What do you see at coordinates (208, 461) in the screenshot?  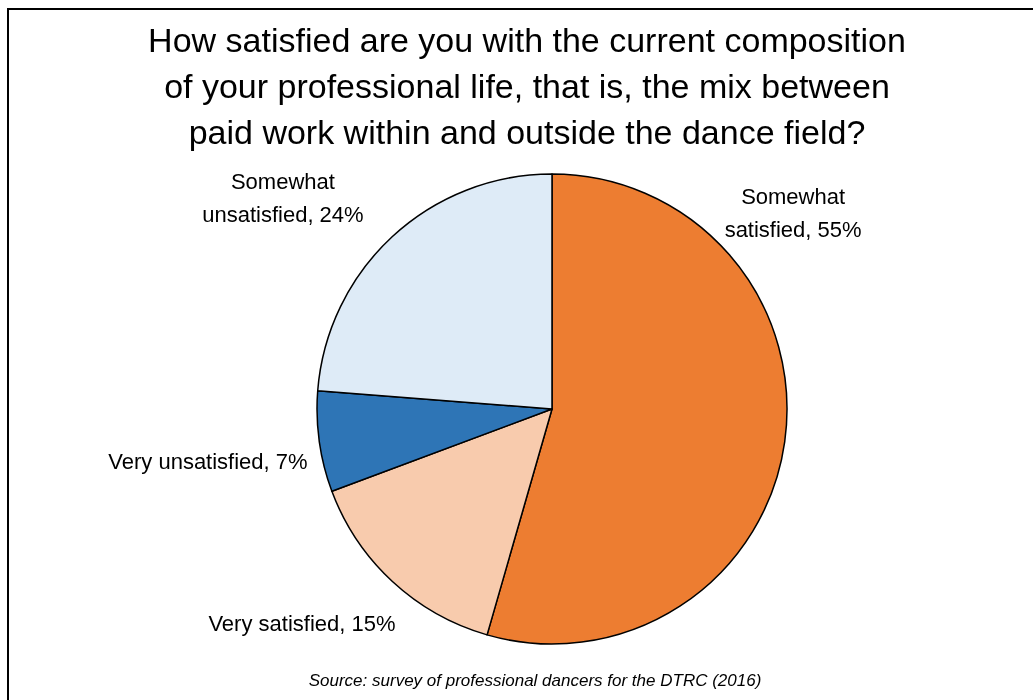 I see `slice-label: Very unsatisfied, 7%` at bounding box center [208, 461].